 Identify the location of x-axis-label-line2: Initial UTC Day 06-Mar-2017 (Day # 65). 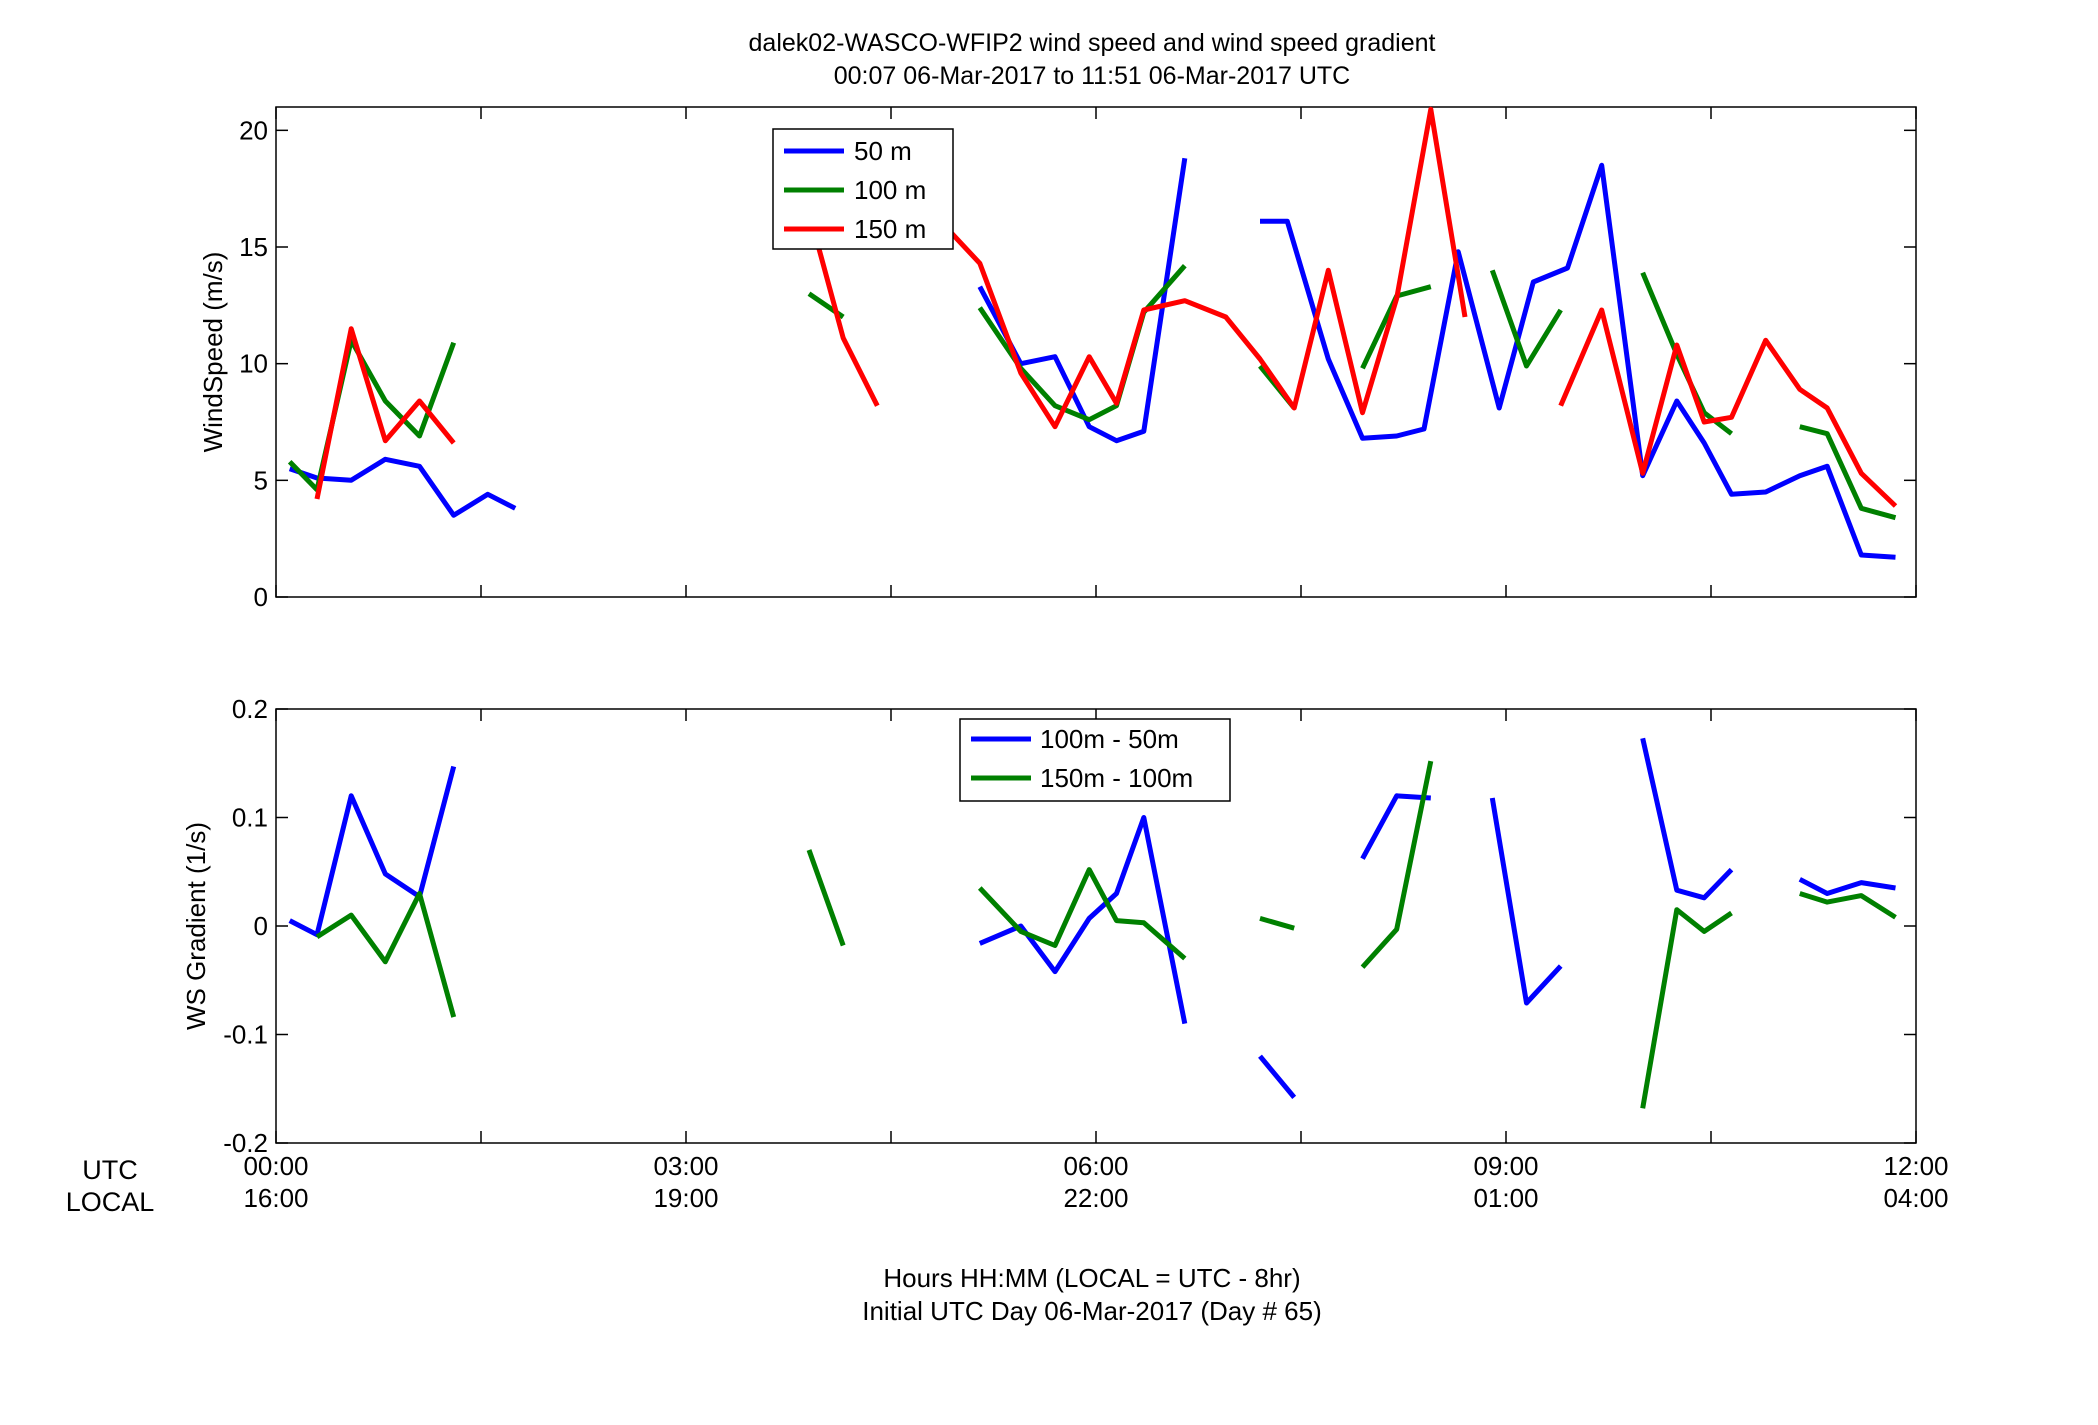
(1092, 1311).